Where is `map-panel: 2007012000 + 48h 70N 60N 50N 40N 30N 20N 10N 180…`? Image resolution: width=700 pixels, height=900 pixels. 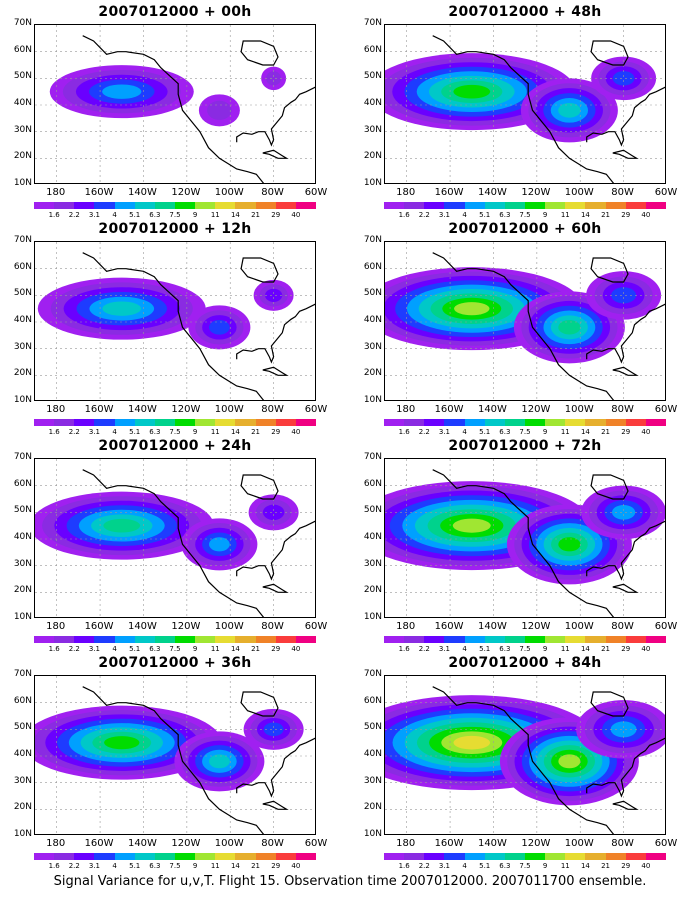
map-panel: 2007012000 + 48h 70N 60N 50N 40N 30N 20N 10N 180… is located at coordinates (520, 111).